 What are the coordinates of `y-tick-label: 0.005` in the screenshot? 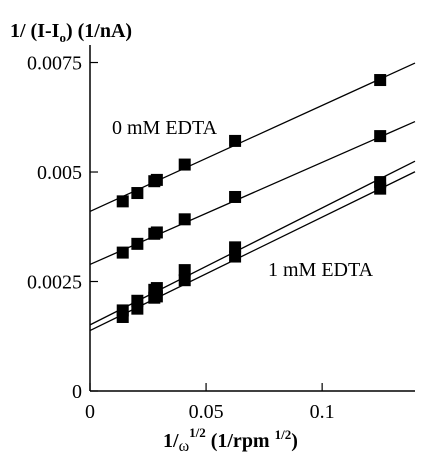 It's located at (59, 173).